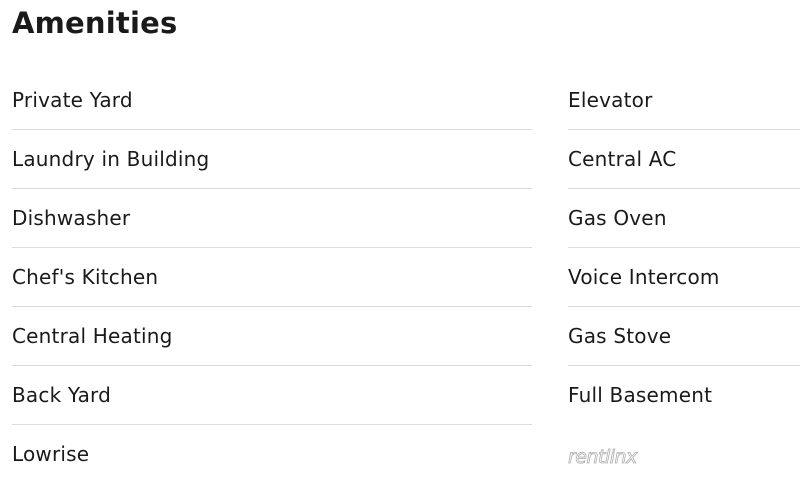 This screenshot has height=488, width=800. Describe the element at coordinates (95, 23) in the screenshot. I see `section-title: Amenities` at that location.